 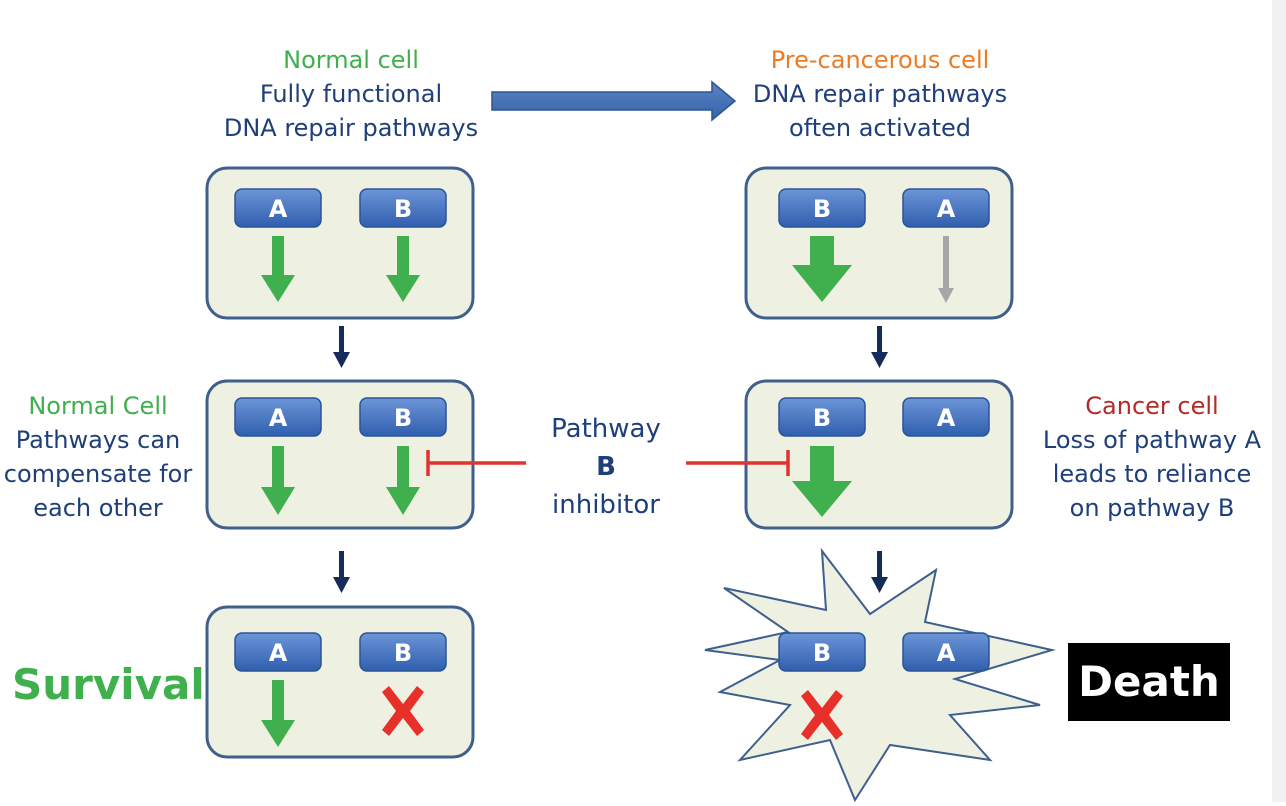 What do you see at coordinates (108, 684) in the screenshot?
I see `survival-label: Survival` at bounding box center [108, 684].